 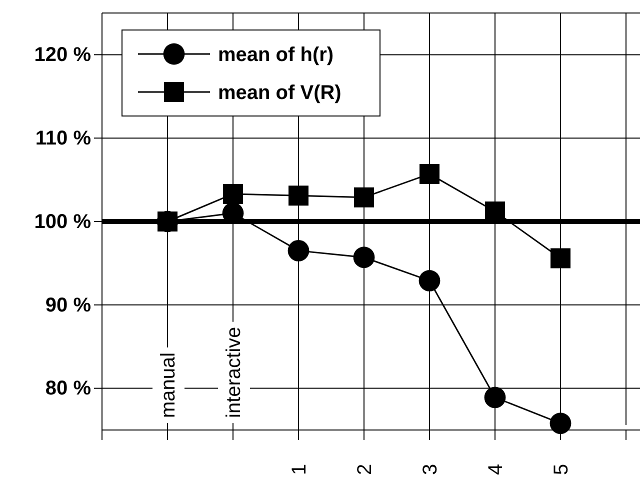 What do you see at coordinates (561, 469) in the screenshot?
I see `x-tick-label: 5` at bounding box center [561, 469].